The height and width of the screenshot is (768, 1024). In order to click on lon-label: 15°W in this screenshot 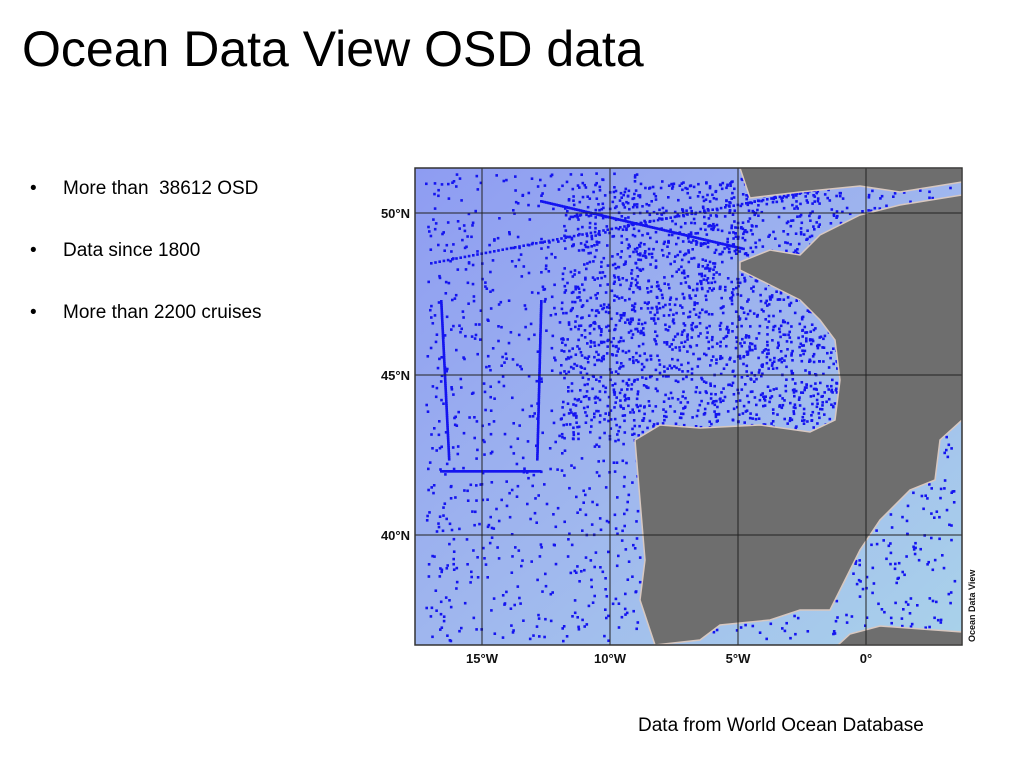, I will do `click(482, 658)`.